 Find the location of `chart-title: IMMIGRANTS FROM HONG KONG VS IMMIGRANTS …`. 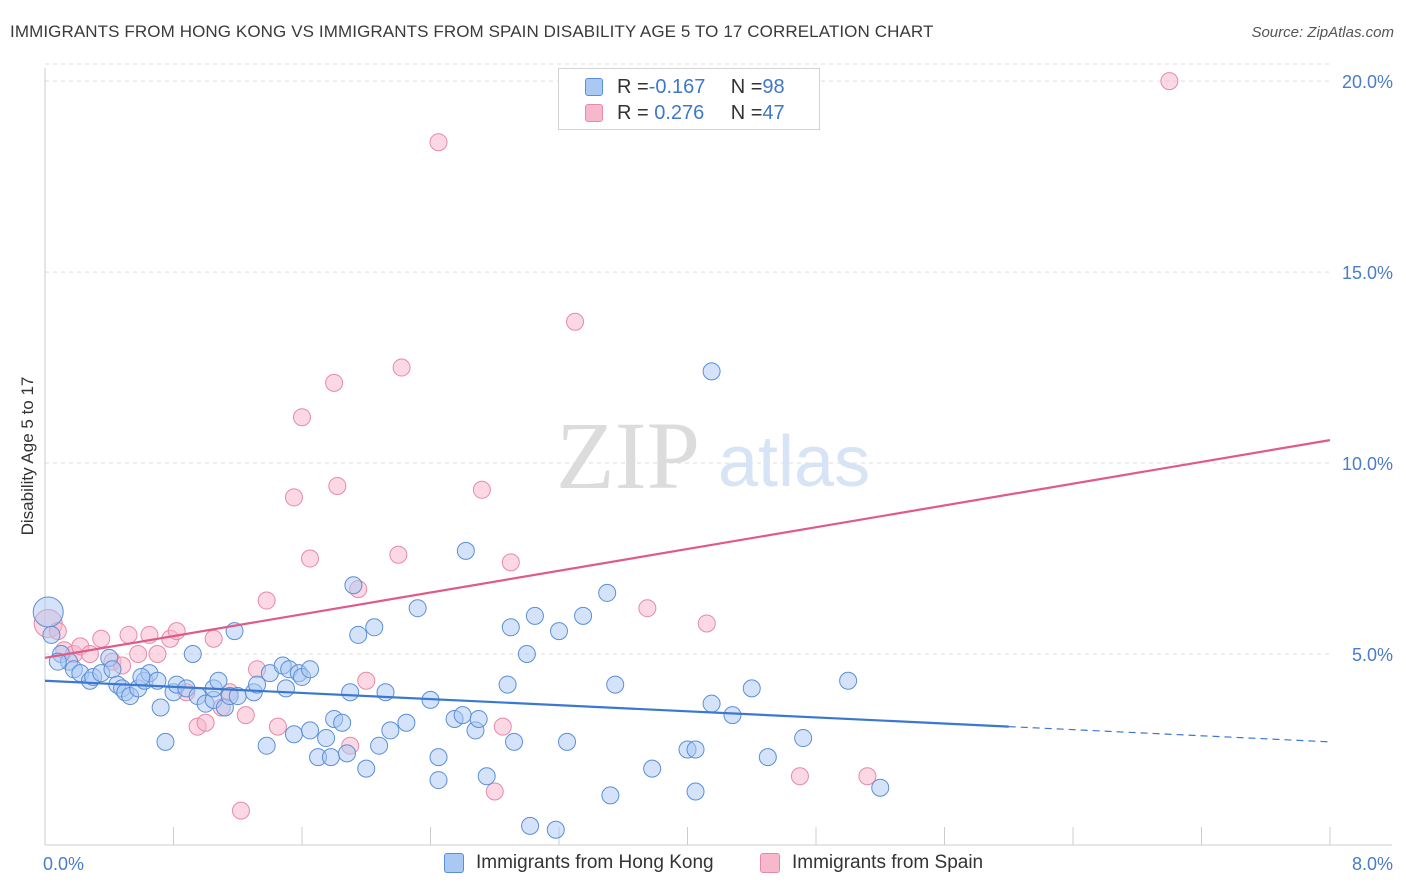

chart-title: IMMIGRANTS FROM HONG KONG VS IMMIGRANTS … is located at coordinates (472, 31).